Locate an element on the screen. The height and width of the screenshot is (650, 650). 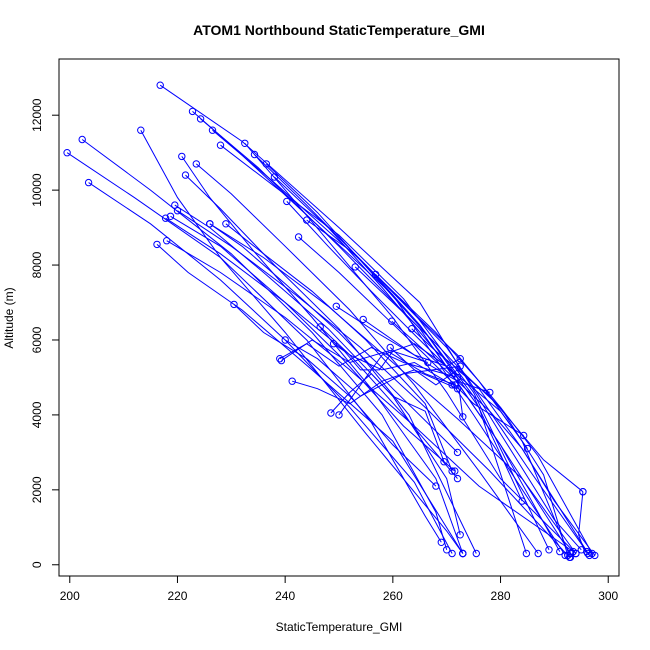
y-tick-label: 6000 is located at coordinates (37, 339).